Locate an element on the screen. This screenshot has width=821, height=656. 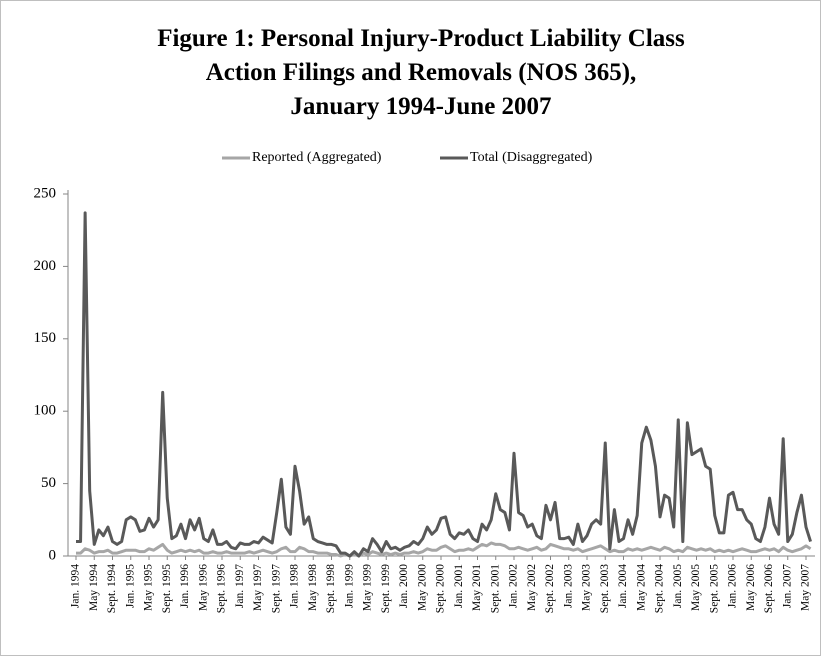
x-tick-label: May 1995 is located at coordinates (149, 587).